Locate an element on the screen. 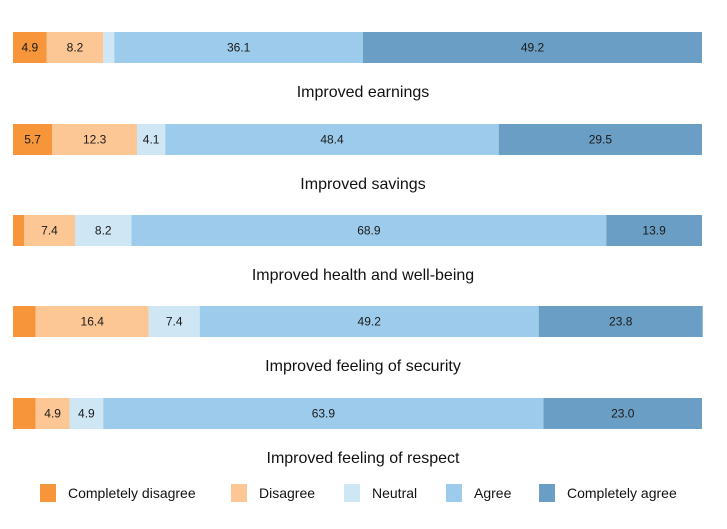 This screenshot has width=727, height=529. data-label: 12.3 is located at coordinates (95, 140).